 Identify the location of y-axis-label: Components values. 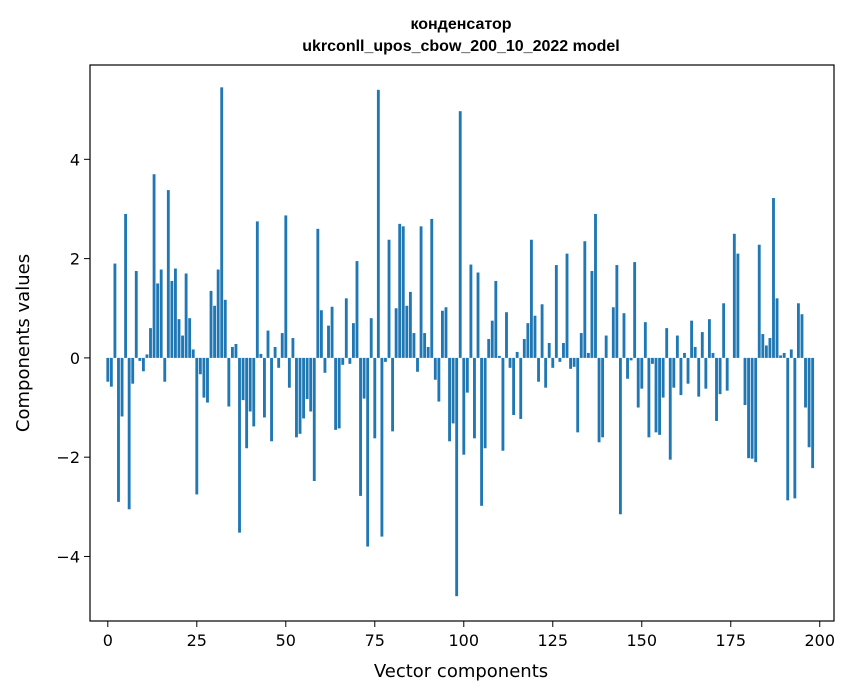
(23, 343).